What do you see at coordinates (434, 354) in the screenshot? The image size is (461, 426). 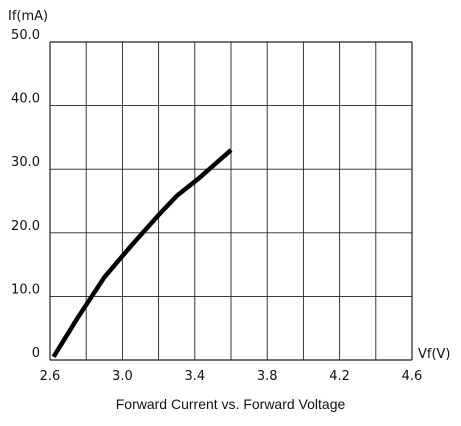 I see `x-axis-label: Vf(V)` at bounding box center [434, 354].